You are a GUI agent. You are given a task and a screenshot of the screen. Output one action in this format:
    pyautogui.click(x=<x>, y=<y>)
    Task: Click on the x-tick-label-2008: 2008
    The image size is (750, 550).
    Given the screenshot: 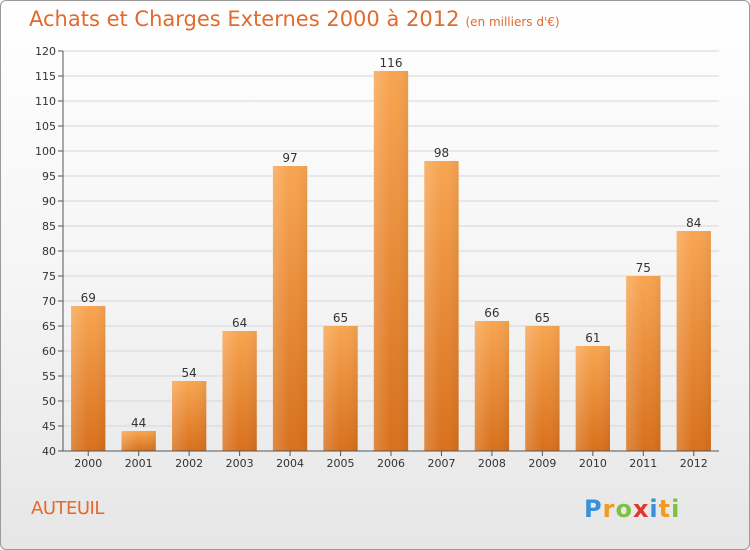 What is the action you would take?
    pyautogui.click(x=492, y=463)
    